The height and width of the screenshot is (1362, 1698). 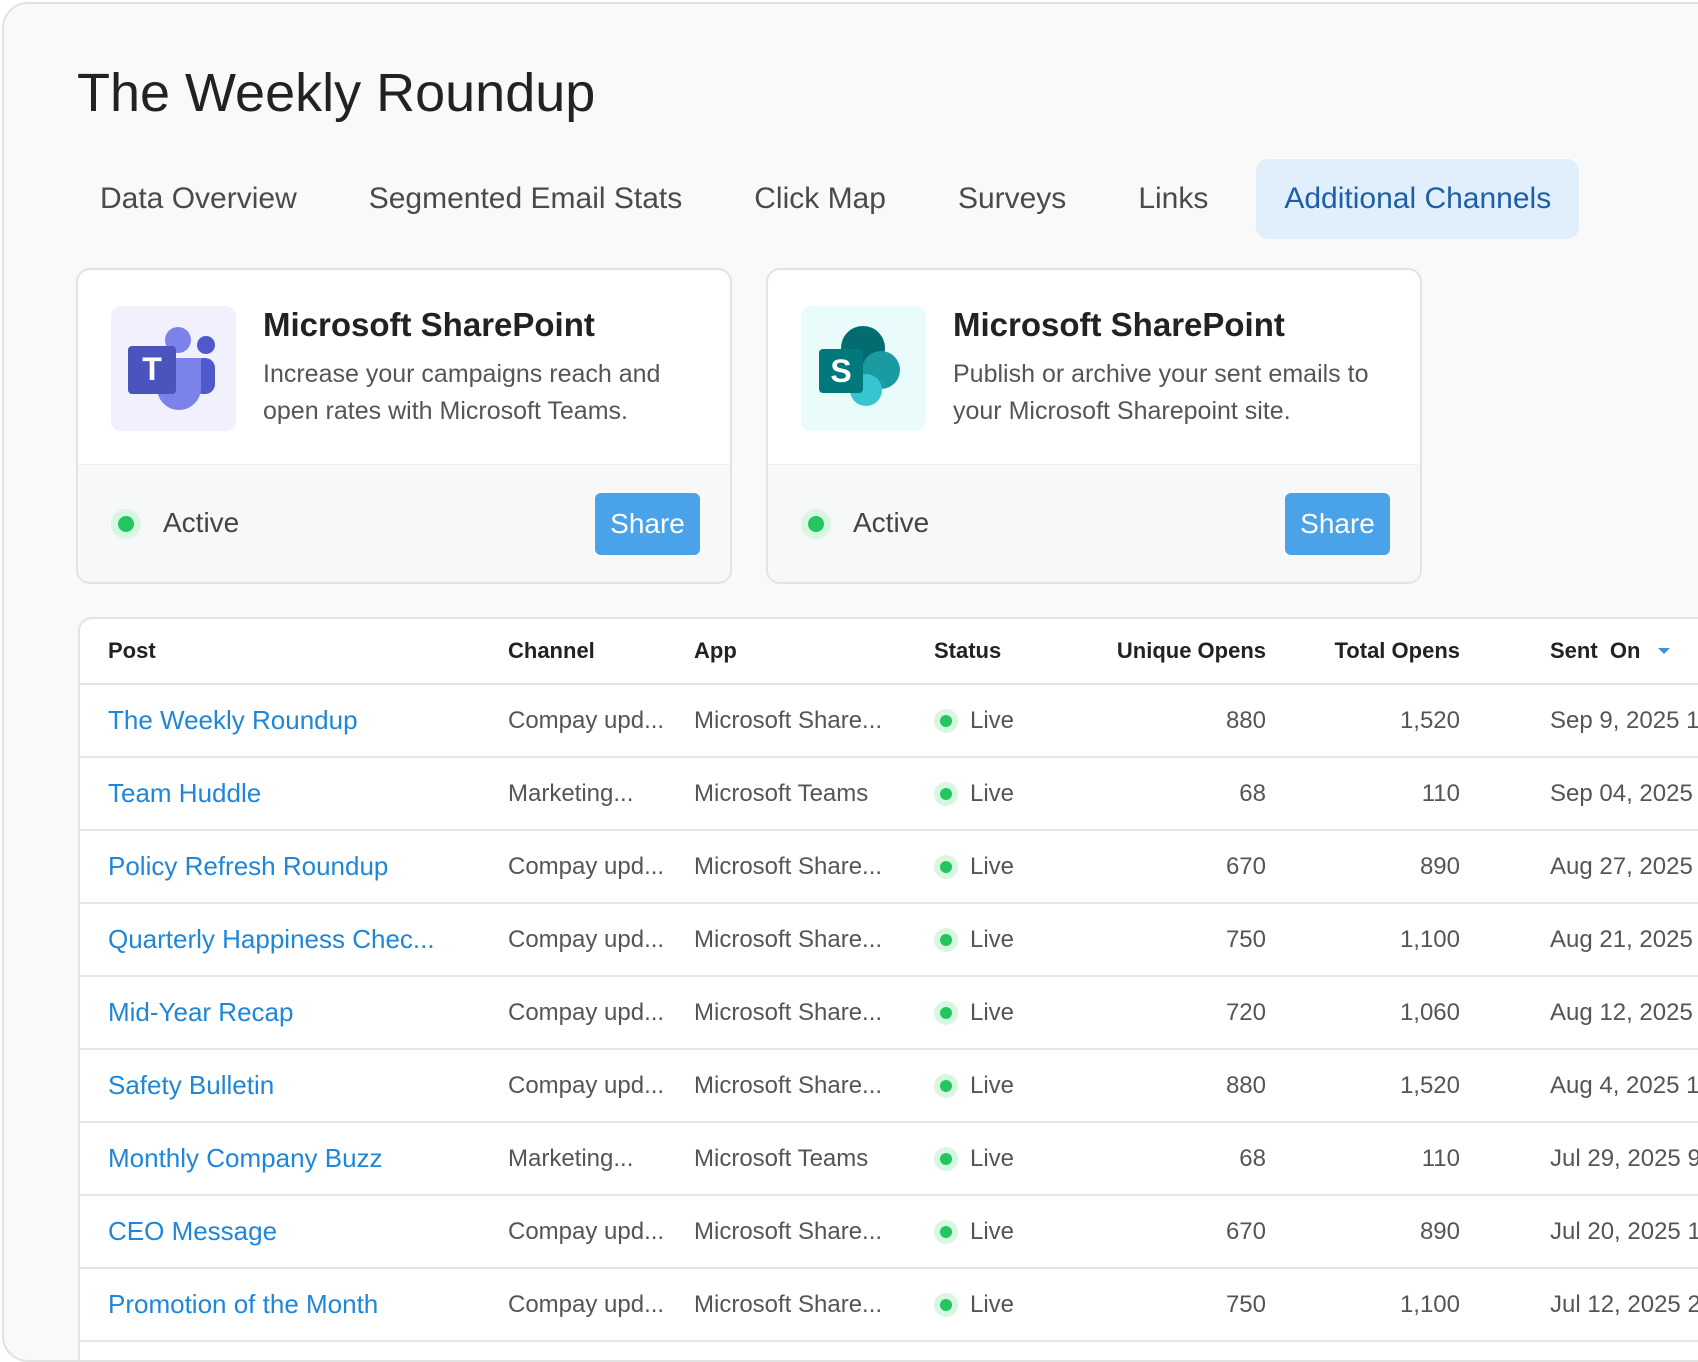 I want to click on column-header-post: Post, so click(x=132, y=650).